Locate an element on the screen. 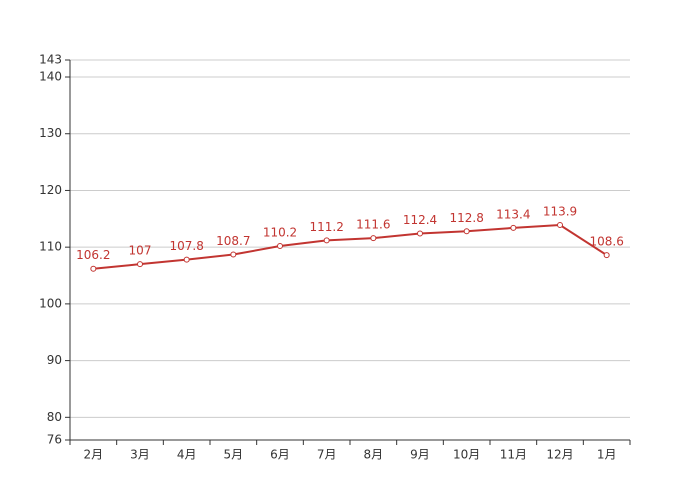 This screenshot has width=700, height=500. x-tick-label: 12月 is located at coordinates (559, 455).